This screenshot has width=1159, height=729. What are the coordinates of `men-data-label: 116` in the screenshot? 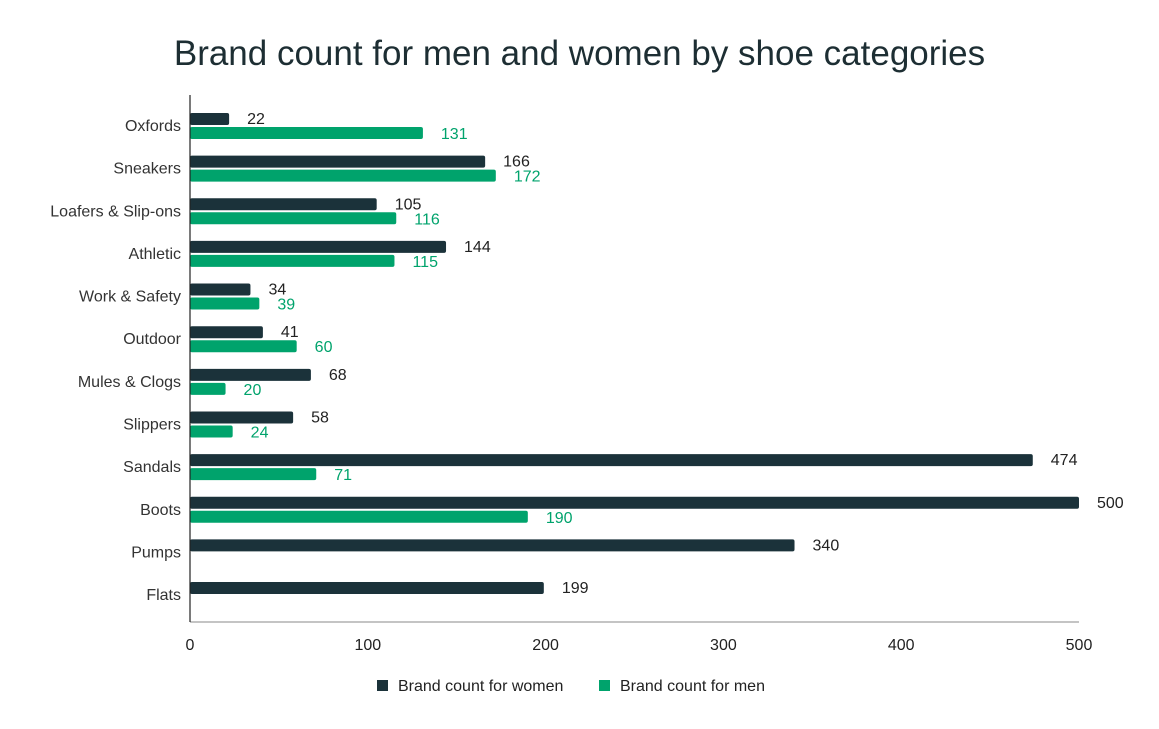 It's located at (427, 219).